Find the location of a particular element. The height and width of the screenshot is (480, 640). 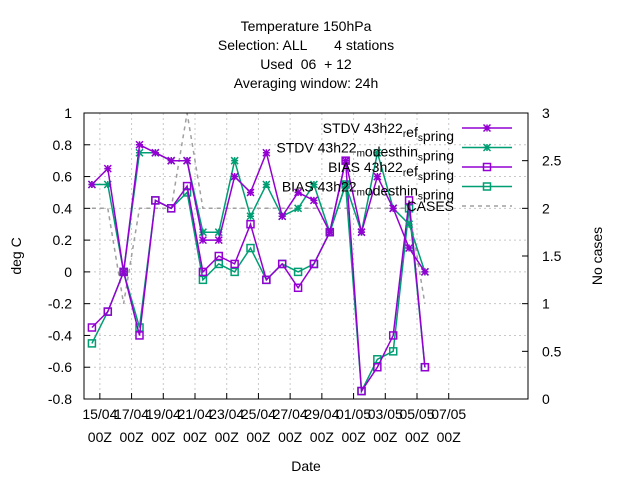

x-tick-label: 21/04 is located at coordinates (194, 414).